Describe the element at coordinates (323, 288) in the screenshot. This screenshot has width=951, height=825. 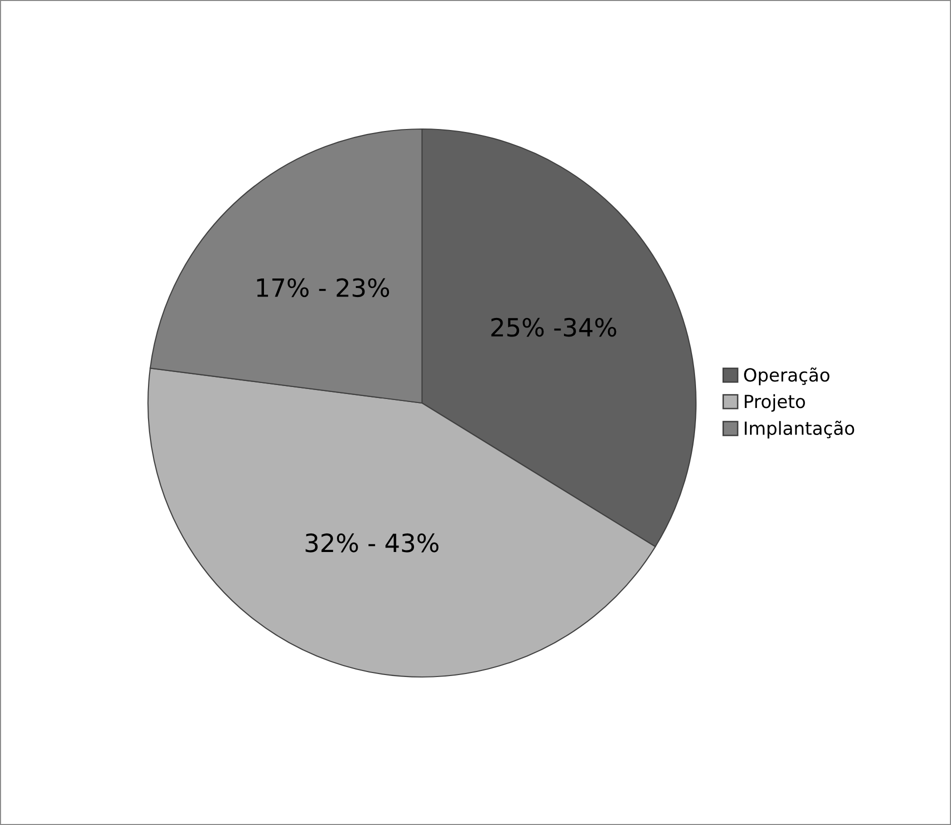
I see `data-label: 17% - 23%` at that location.